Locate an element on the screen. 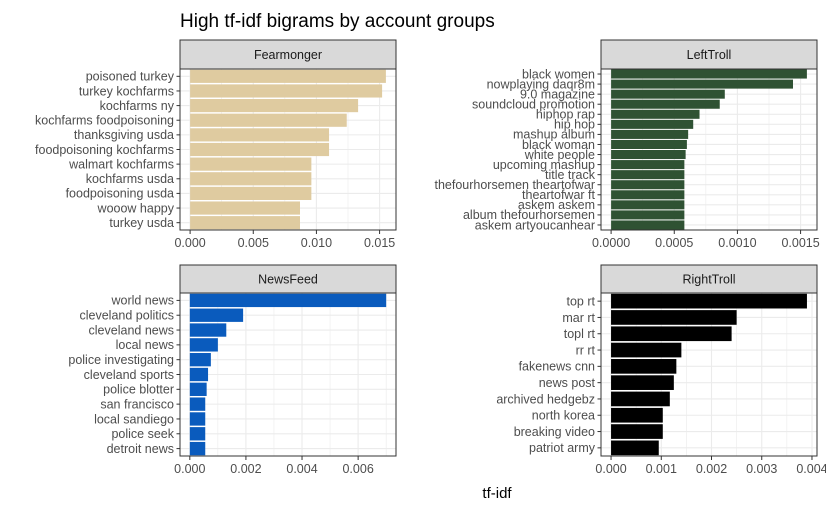 Image resolution: width=826 pixels, height=510 pixels. y-tick-label-lefttroll: upcoming mashup is located at coordinates (544, 165).